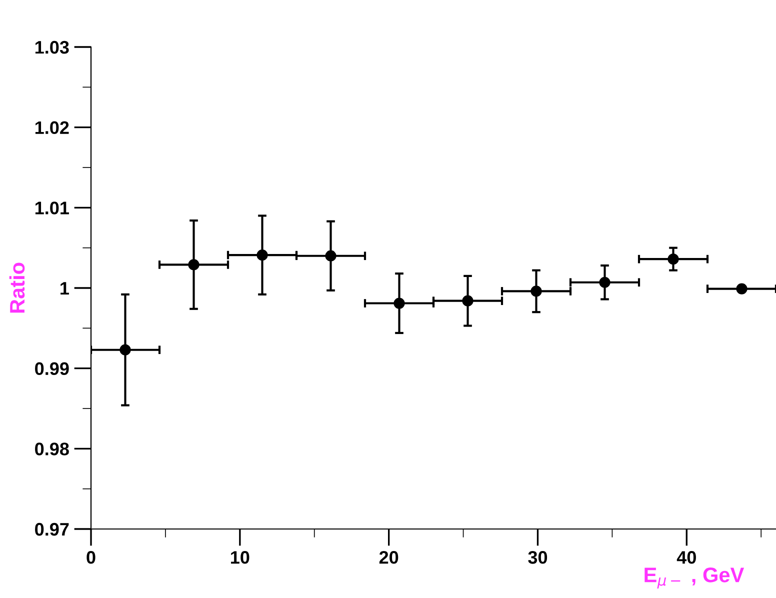 The image size is (776, 598). Describe the element at coordinates (686, 557) in the screenshot. I see `x-tick-label: 40` at that location.